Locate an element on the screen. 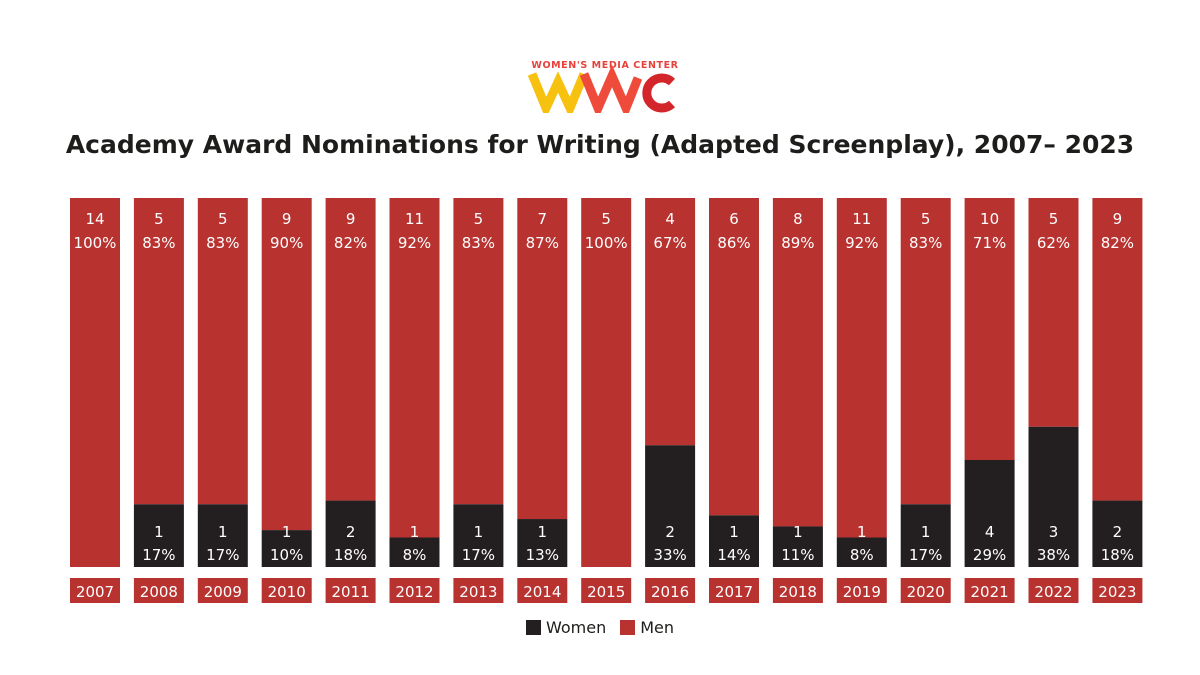 Image resolution: width=1200 pixels, height=675 pixels. year-box-2013 is located at coordinates (478, 590).